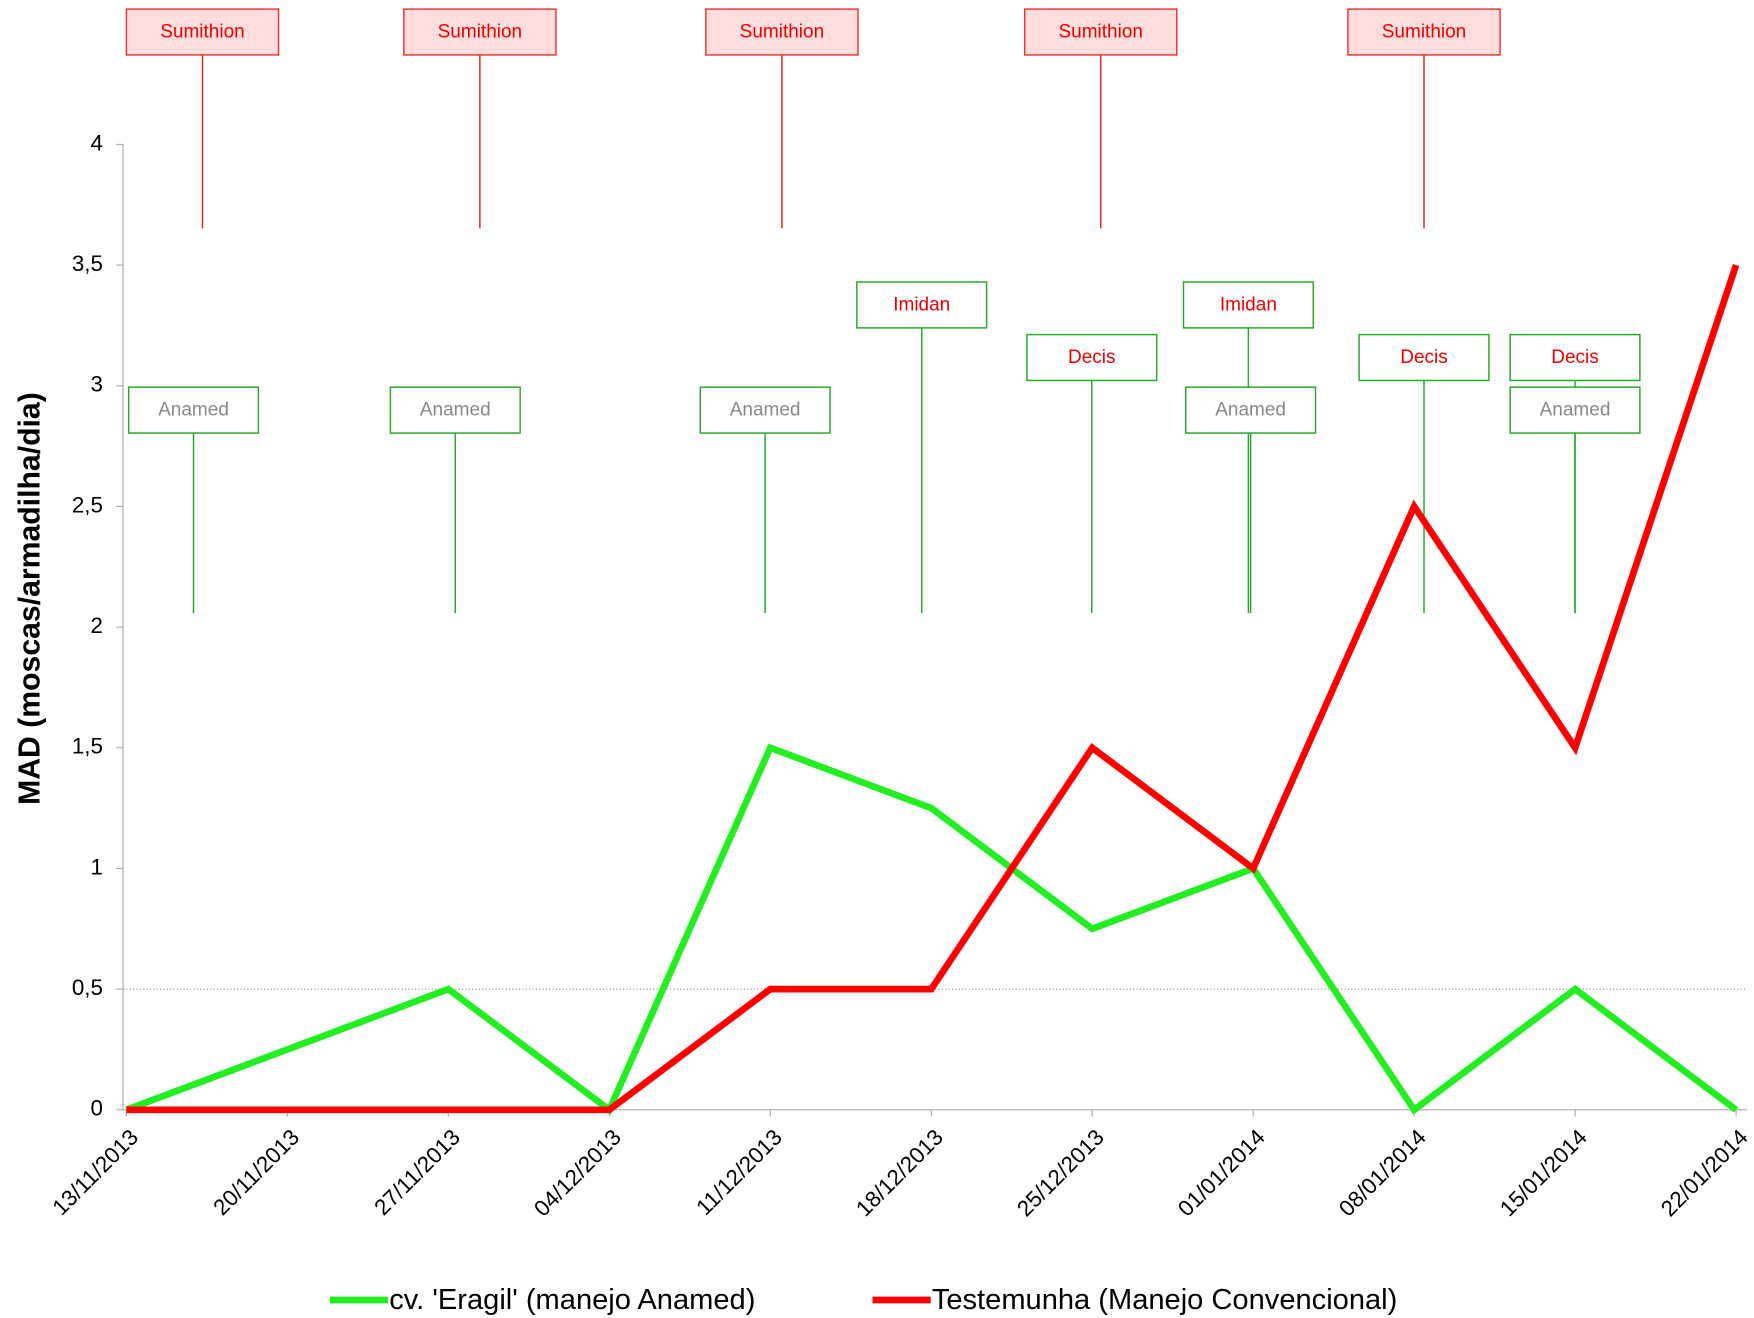 This screenshot has height=1318, width=1754. I want to click on x-tick-label: 27/11/2013, so click(417, 1172).